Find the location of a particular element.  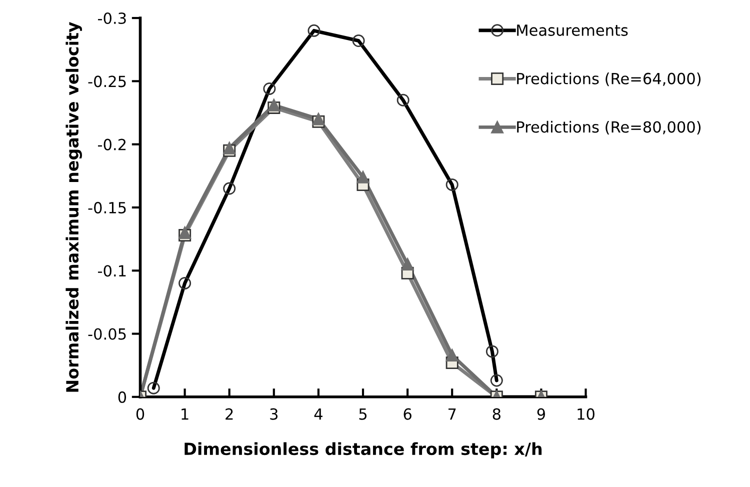

x-tick-label: 1 is located at coordinates (185, 414).